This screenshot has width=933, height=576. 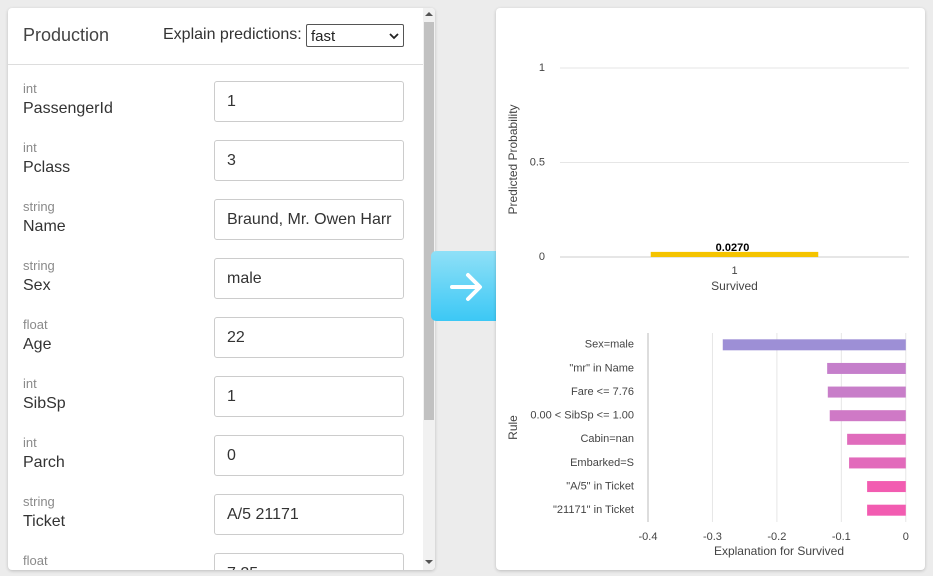 What do you see at coordinates (607, 439) in the screenshot?
I see `y-tick-label: Cabin=nan` at bounding box center [607, 439].